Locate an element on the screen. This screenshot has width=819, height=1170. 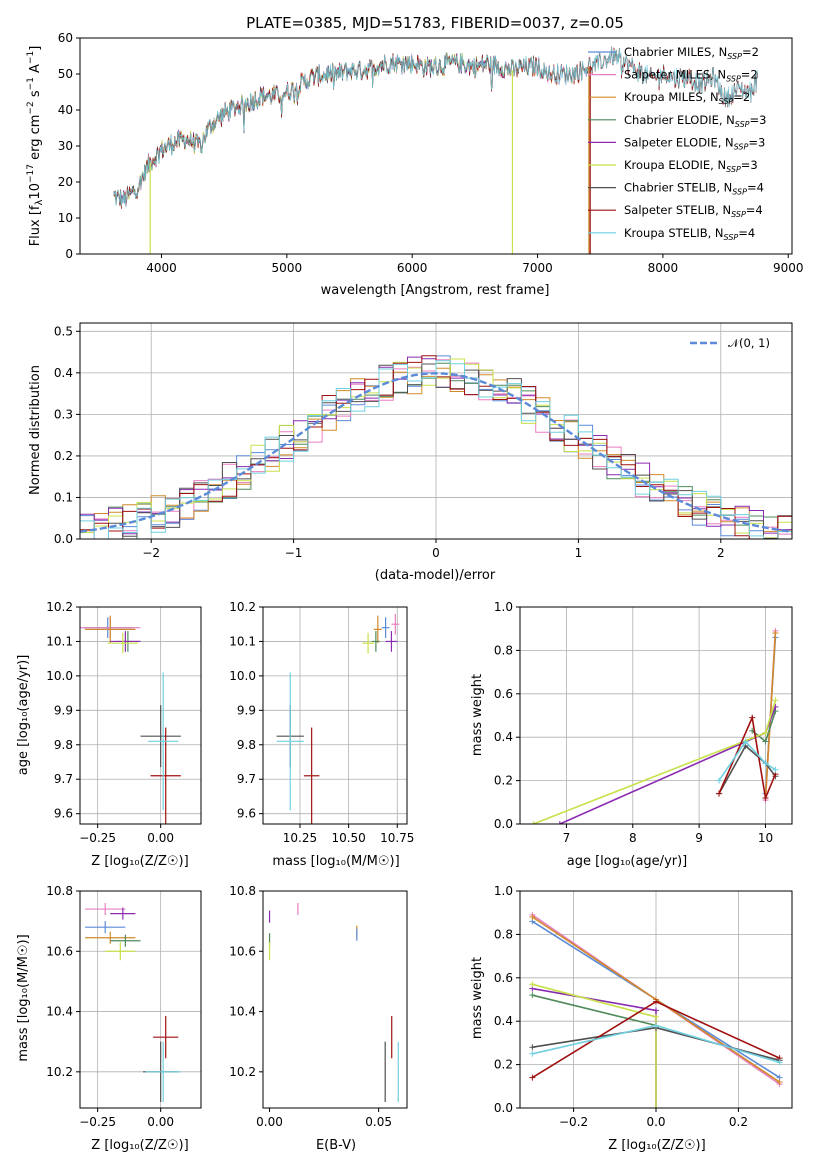
y-tick-label: 9.7 is located at coordinates (246, 779).